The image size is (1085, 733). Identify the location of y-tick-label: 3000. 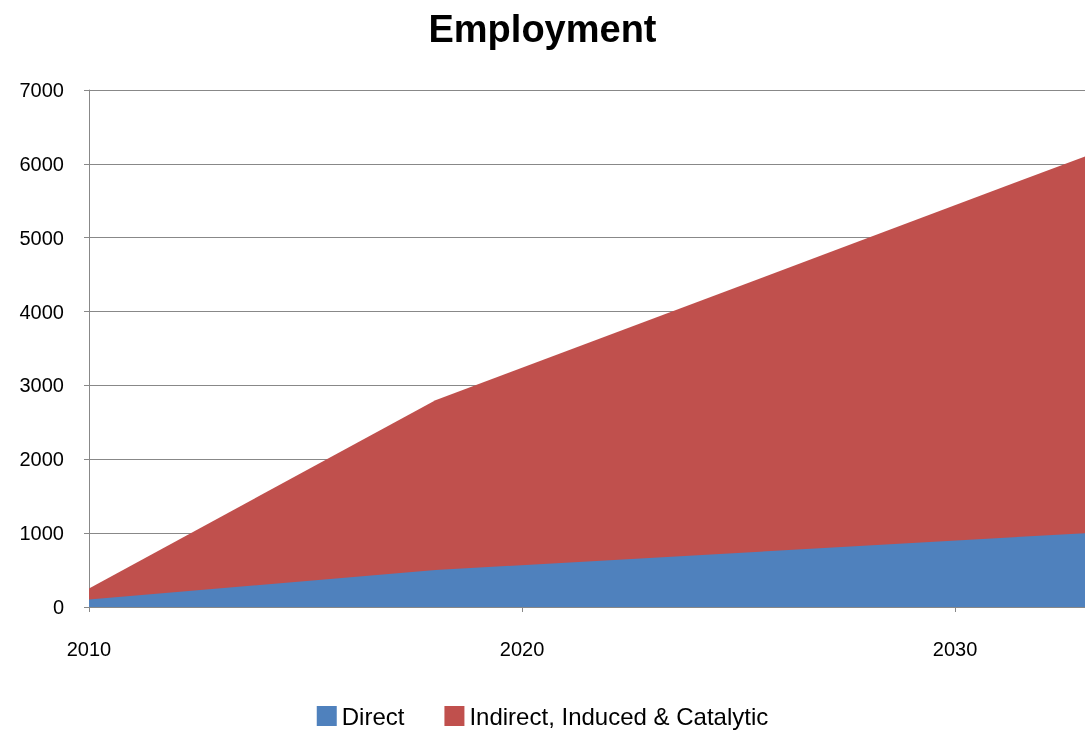
(41, 385).